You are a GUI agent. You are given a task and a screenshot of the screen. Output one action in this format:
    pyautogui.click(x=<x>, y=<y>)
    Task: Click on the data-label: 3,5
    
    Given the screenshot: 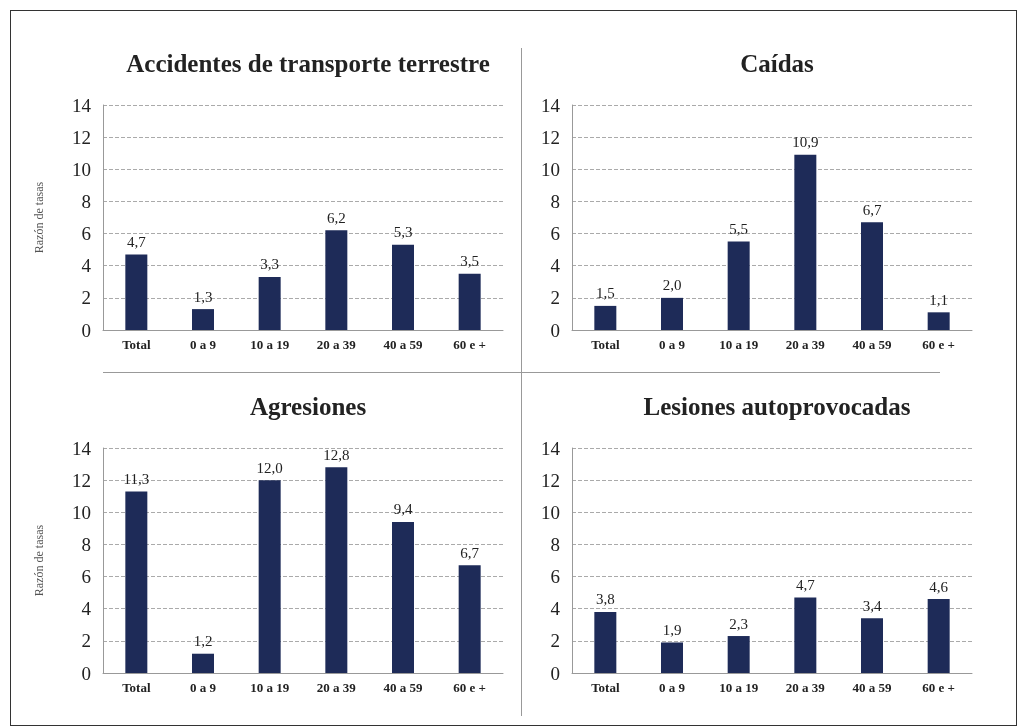 What is the action you would take?
    pyautogui.click(x=470, y=261)
    